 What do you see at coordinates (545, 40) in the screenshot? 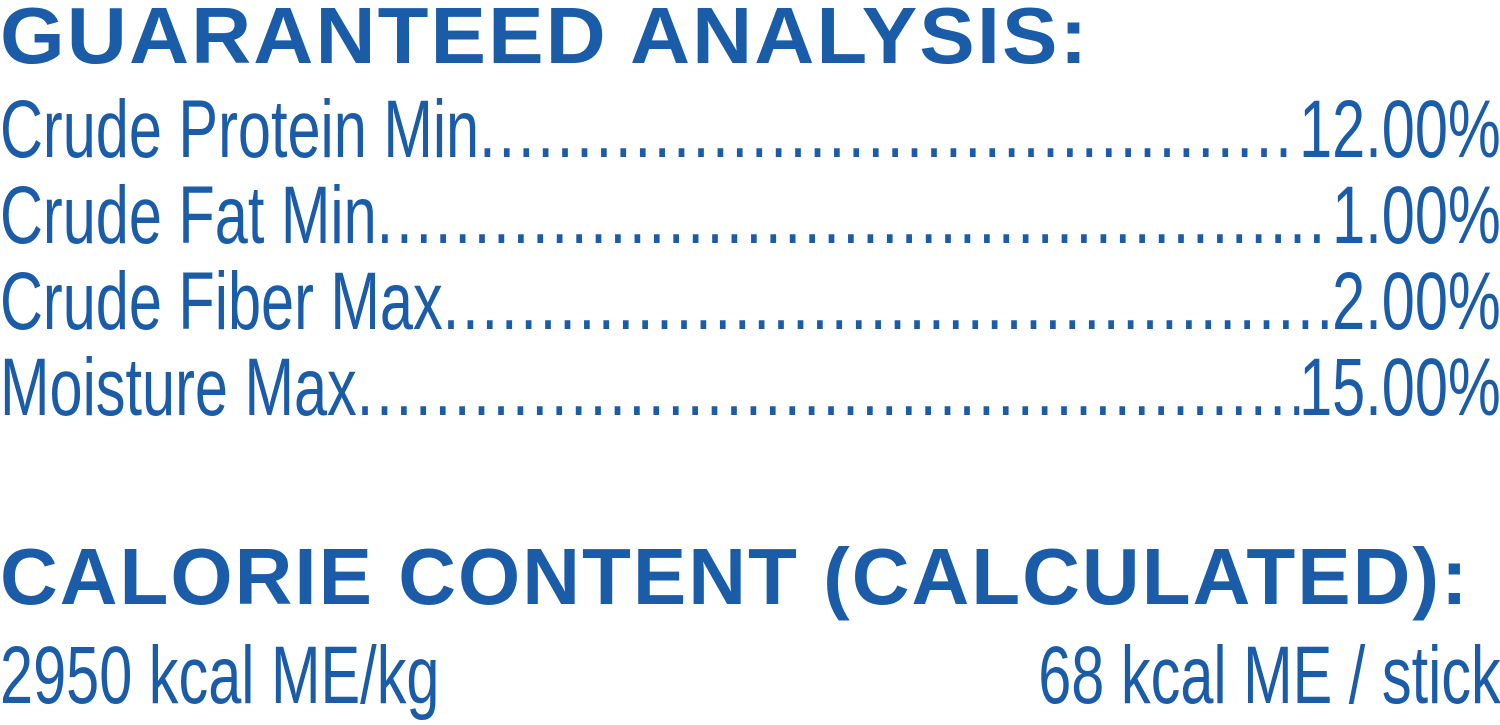
I see `guaranteed-analysis-heading: GUARANTEED ANALYSIS:` at bounding box center [545, 40].